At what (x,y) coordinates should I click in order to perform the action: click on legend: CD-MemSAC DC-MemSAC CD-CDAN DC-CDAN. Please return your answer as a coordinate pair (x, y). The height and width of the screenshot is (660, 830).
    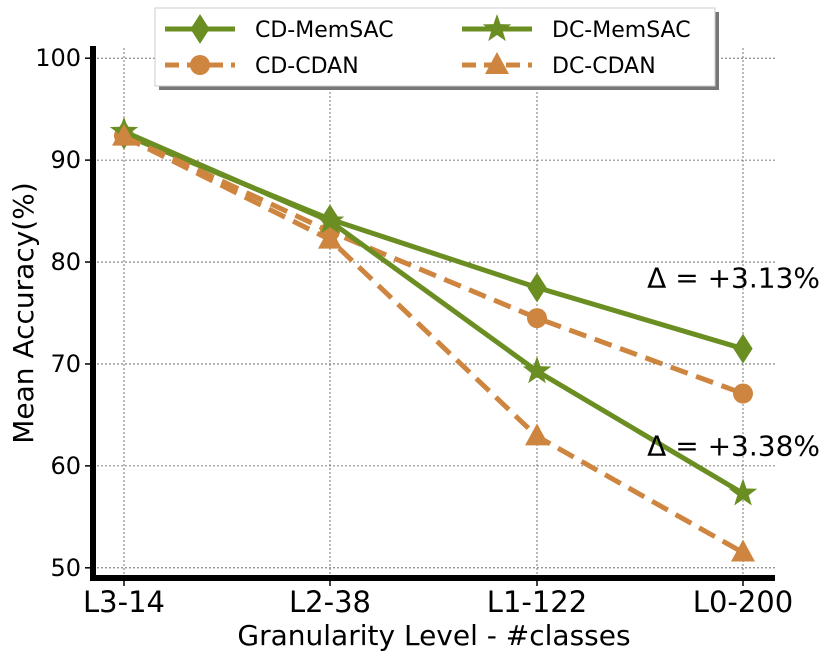
    Looking at the image, I should click on (436, 48).